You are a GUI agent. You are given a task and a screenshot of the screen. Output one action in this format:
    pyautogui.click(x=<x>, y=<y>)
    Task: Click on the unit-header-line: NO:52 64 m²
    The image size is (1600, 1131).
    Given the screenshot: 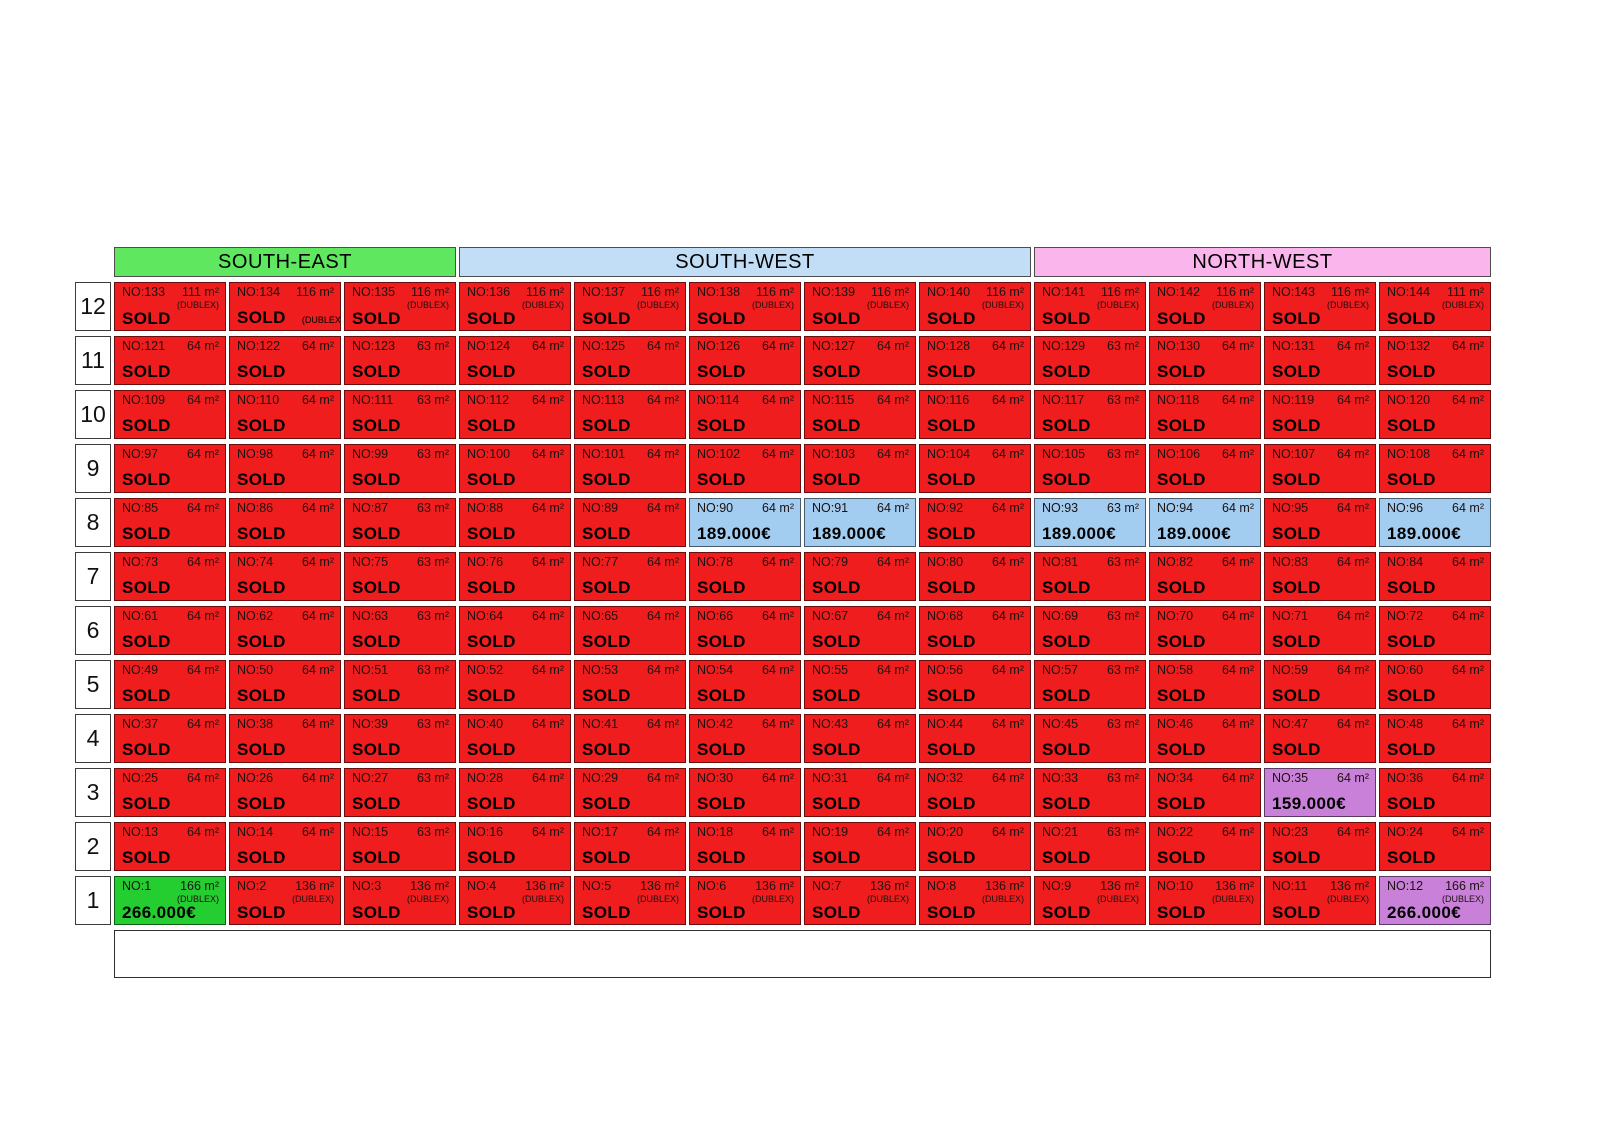 What is the action you would take?
    pyautogui.click(x=515, y=670)
    